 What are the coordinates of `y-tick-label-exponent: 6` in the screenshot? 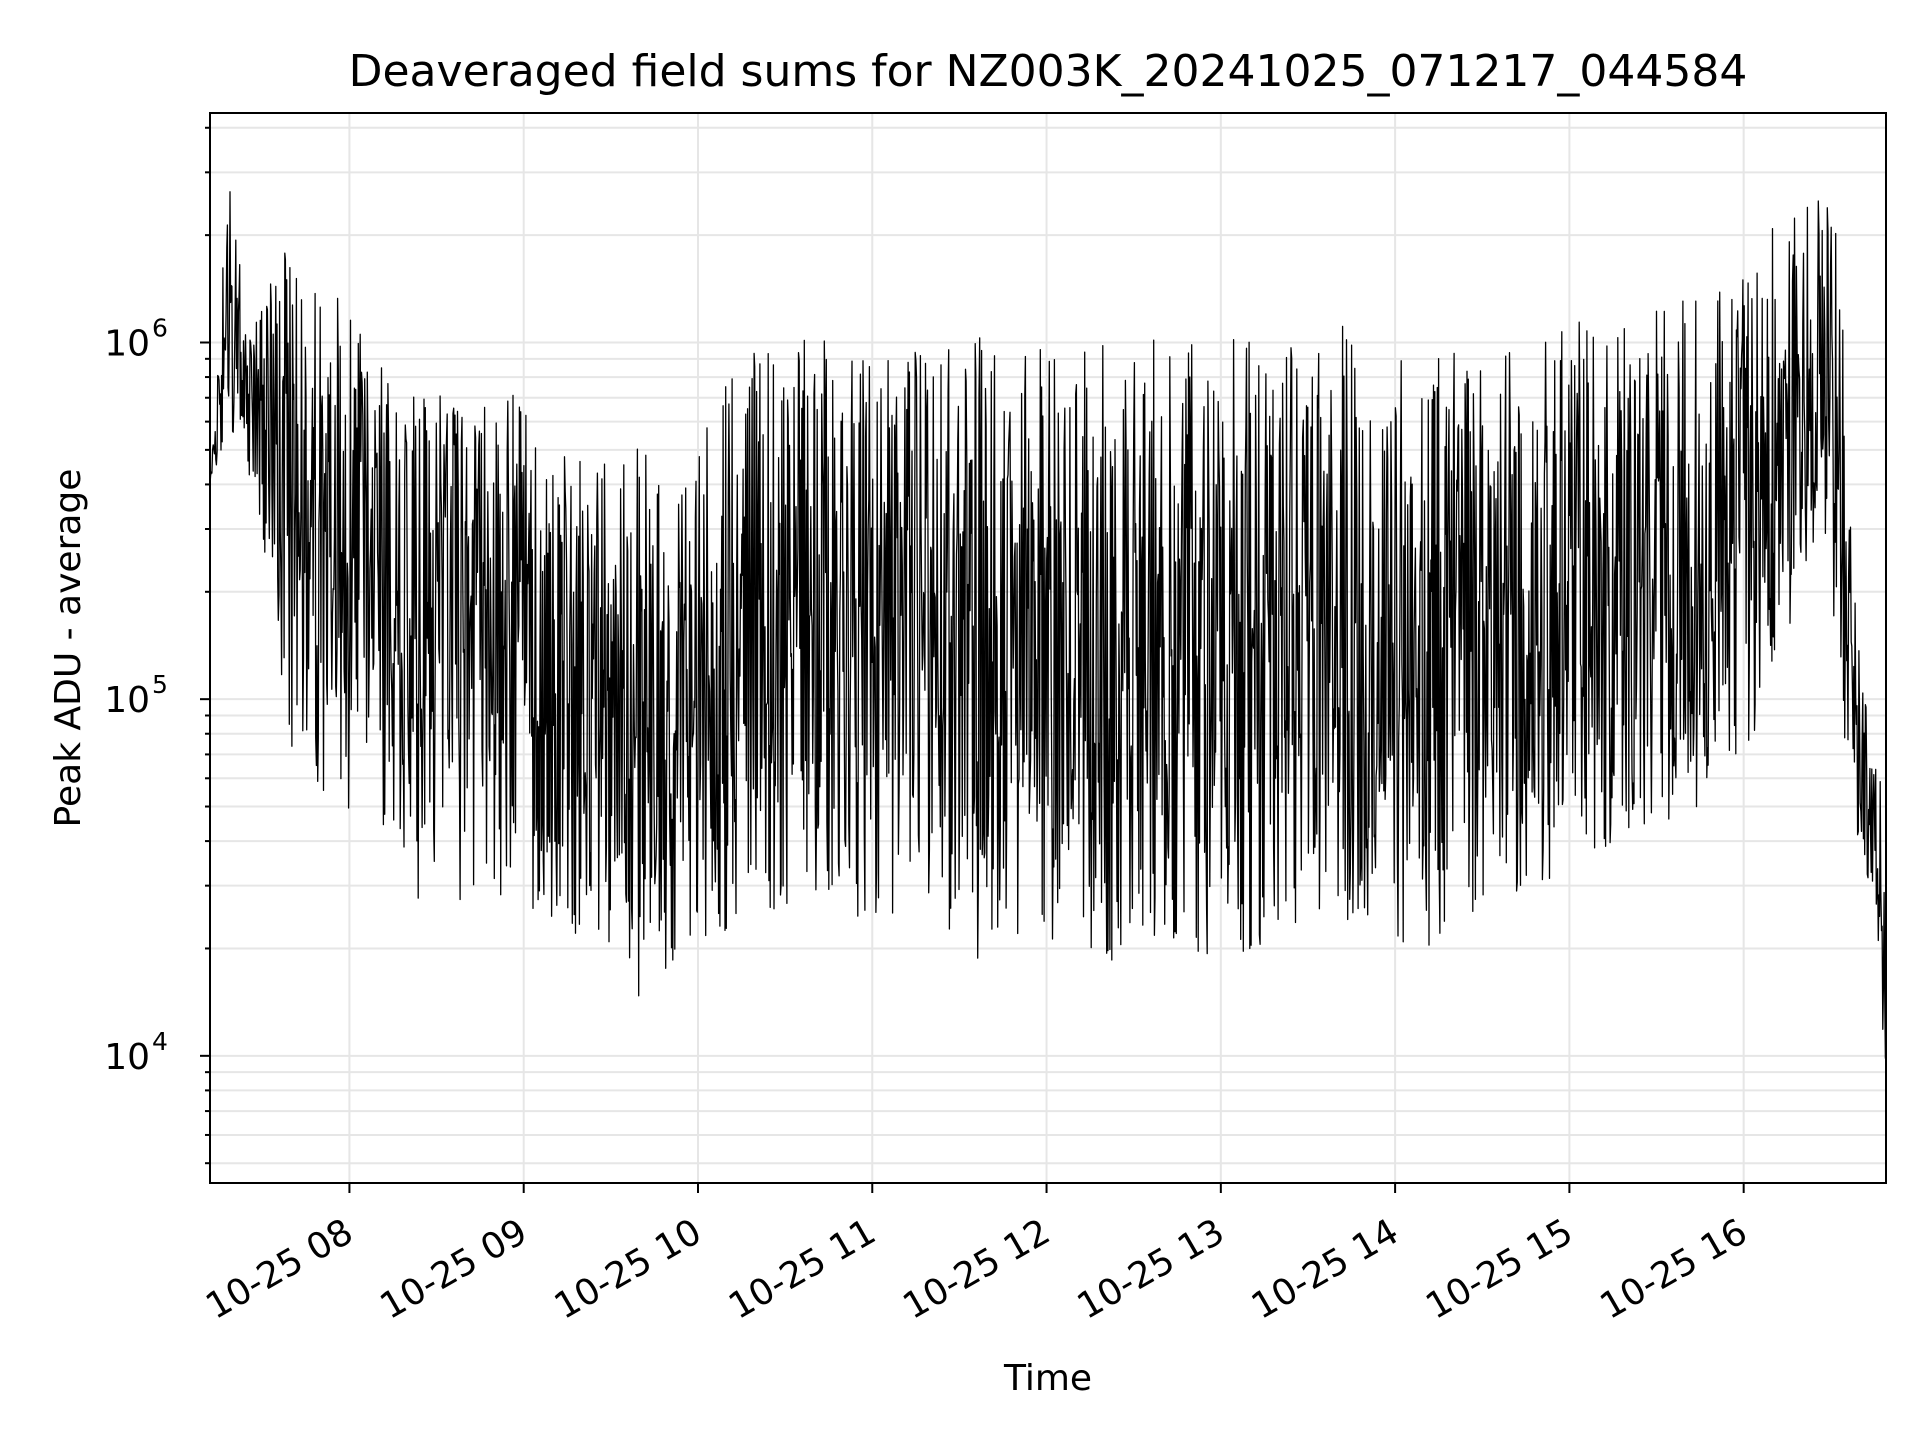 It's located at (160, 327).